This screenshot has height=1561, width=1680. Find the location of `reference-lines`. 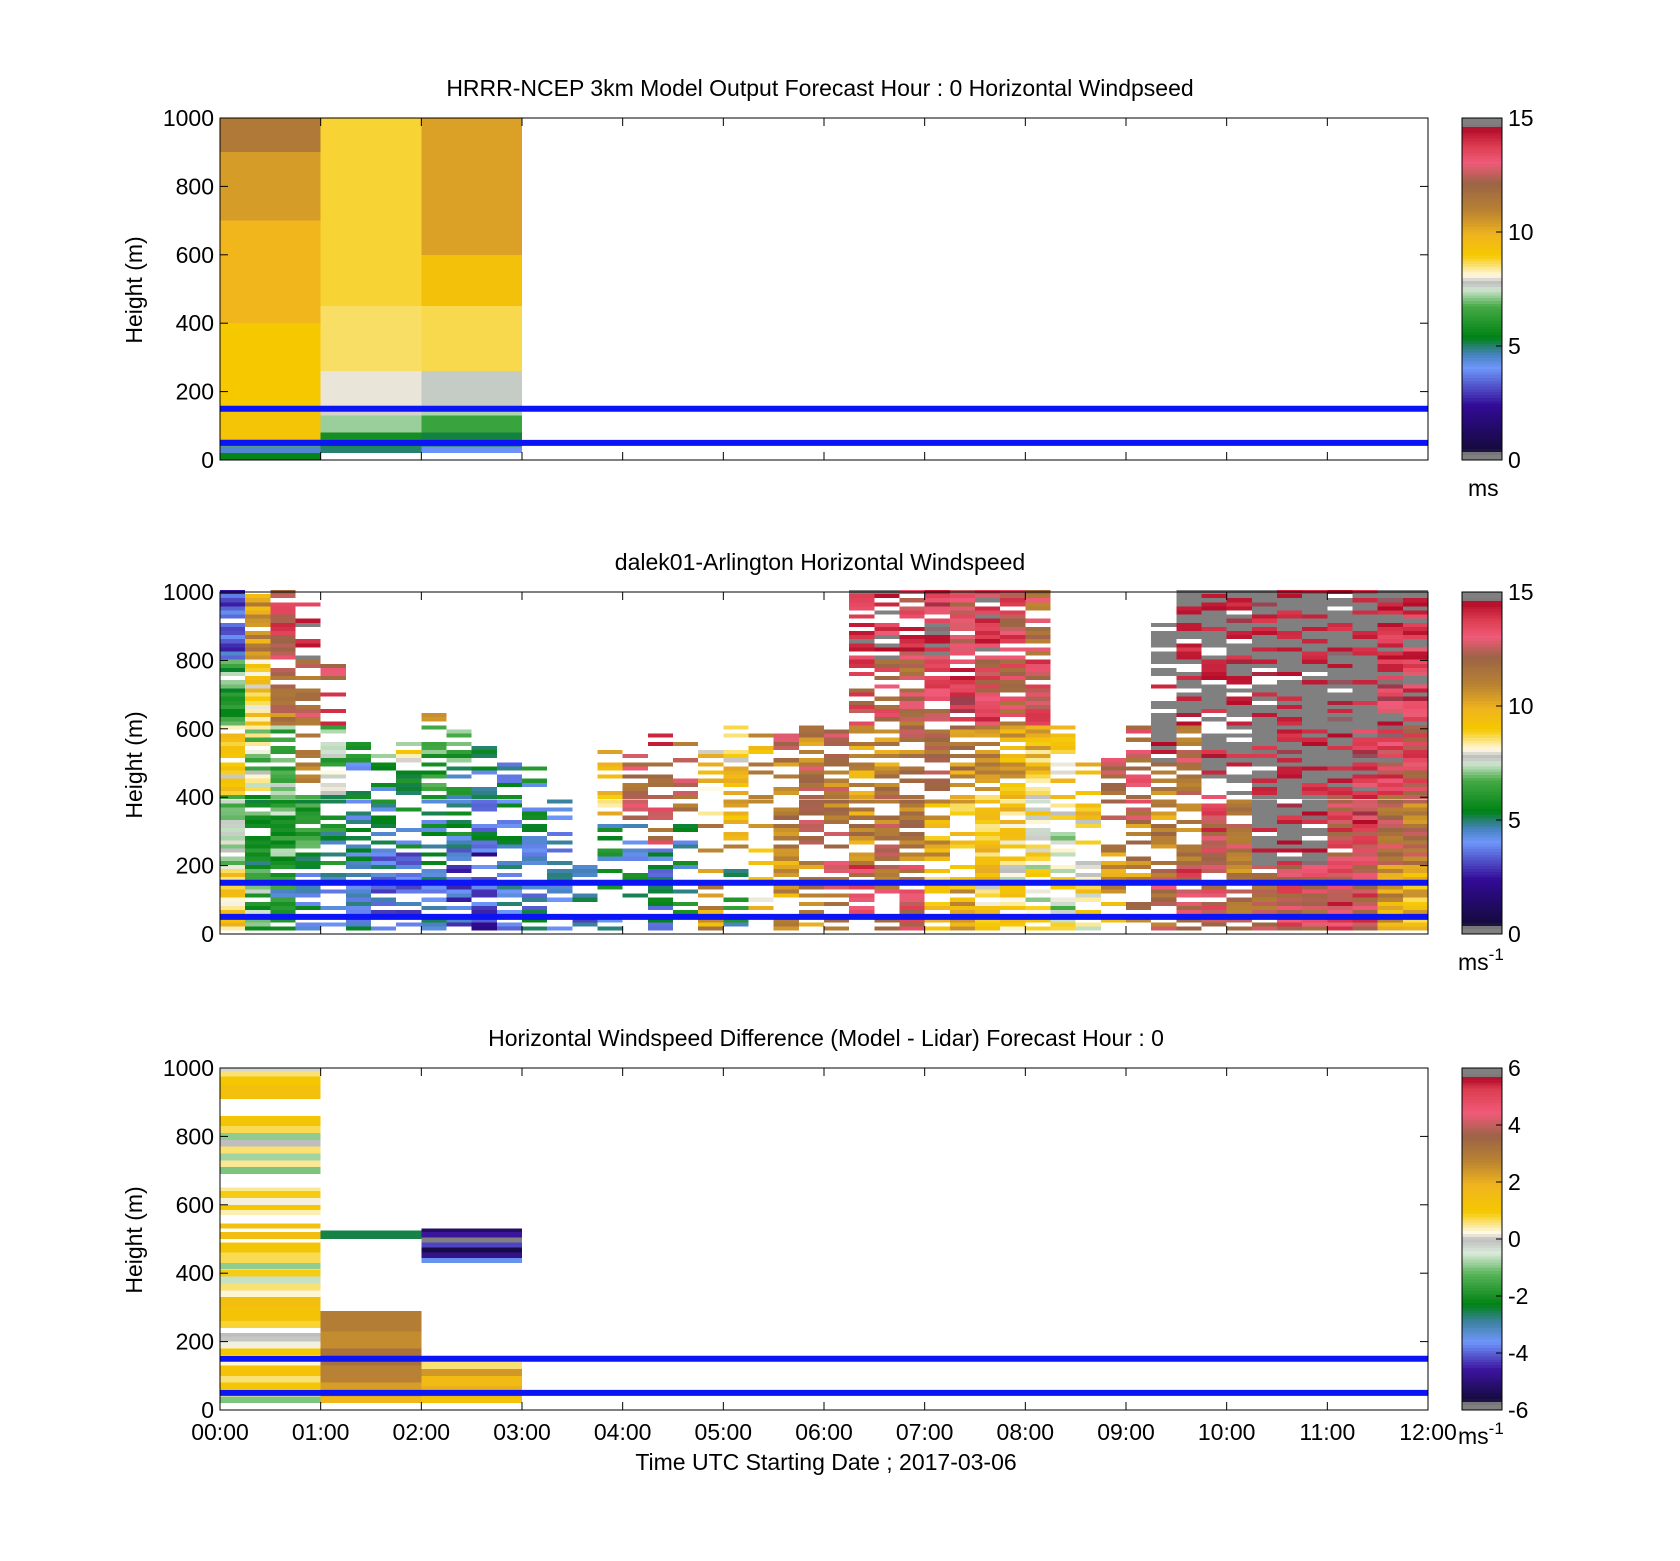

reference-lines is located at coordinates (824, 899).